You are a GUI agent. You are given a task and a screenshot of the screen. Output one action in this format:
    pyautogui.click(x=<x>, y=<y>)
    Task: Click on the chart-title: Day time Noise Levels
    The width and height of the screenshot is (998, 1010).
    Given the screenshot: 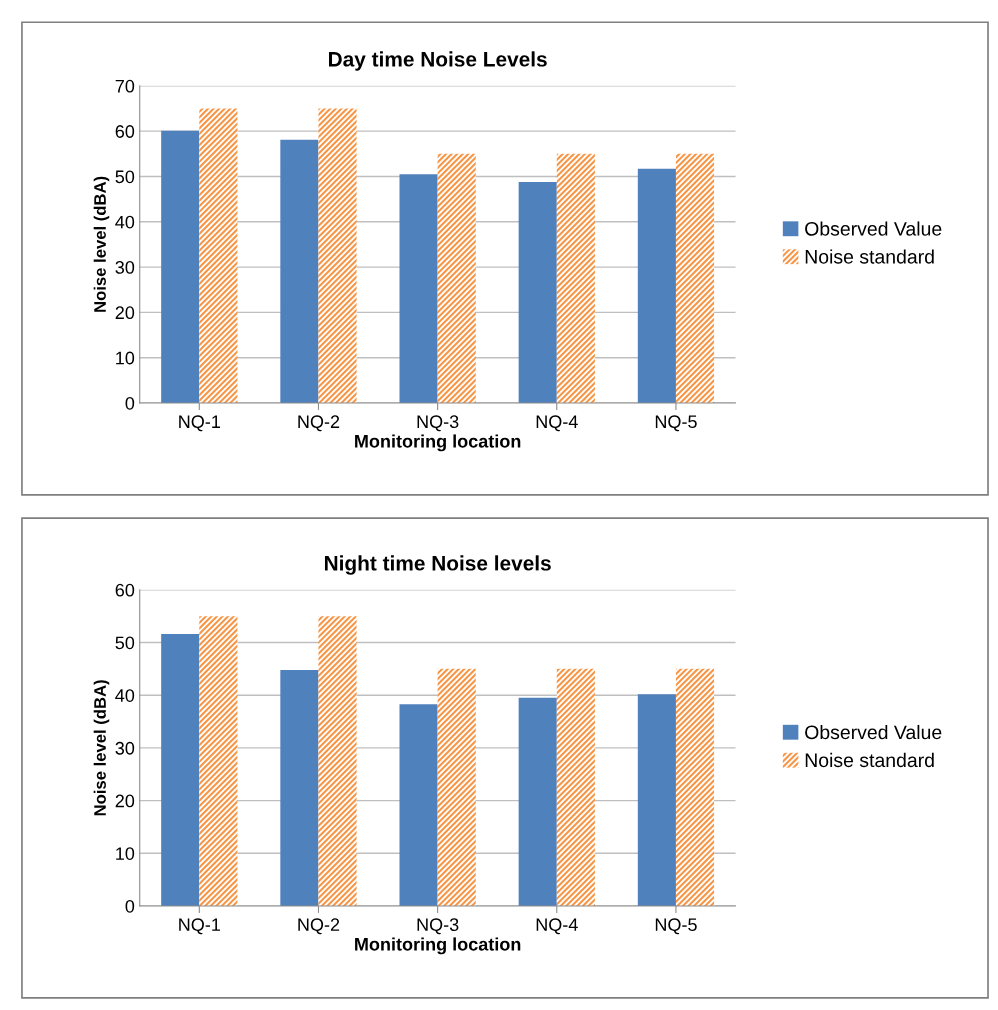 What is the action you would take?
    pyautogui.click(x=438, y=61)
    